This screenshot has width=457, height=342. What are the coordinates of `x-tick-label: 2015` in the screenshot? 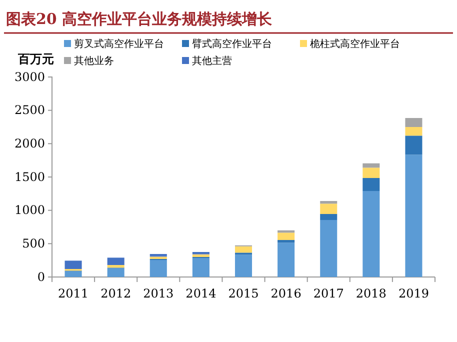 It's located at (243, 293).